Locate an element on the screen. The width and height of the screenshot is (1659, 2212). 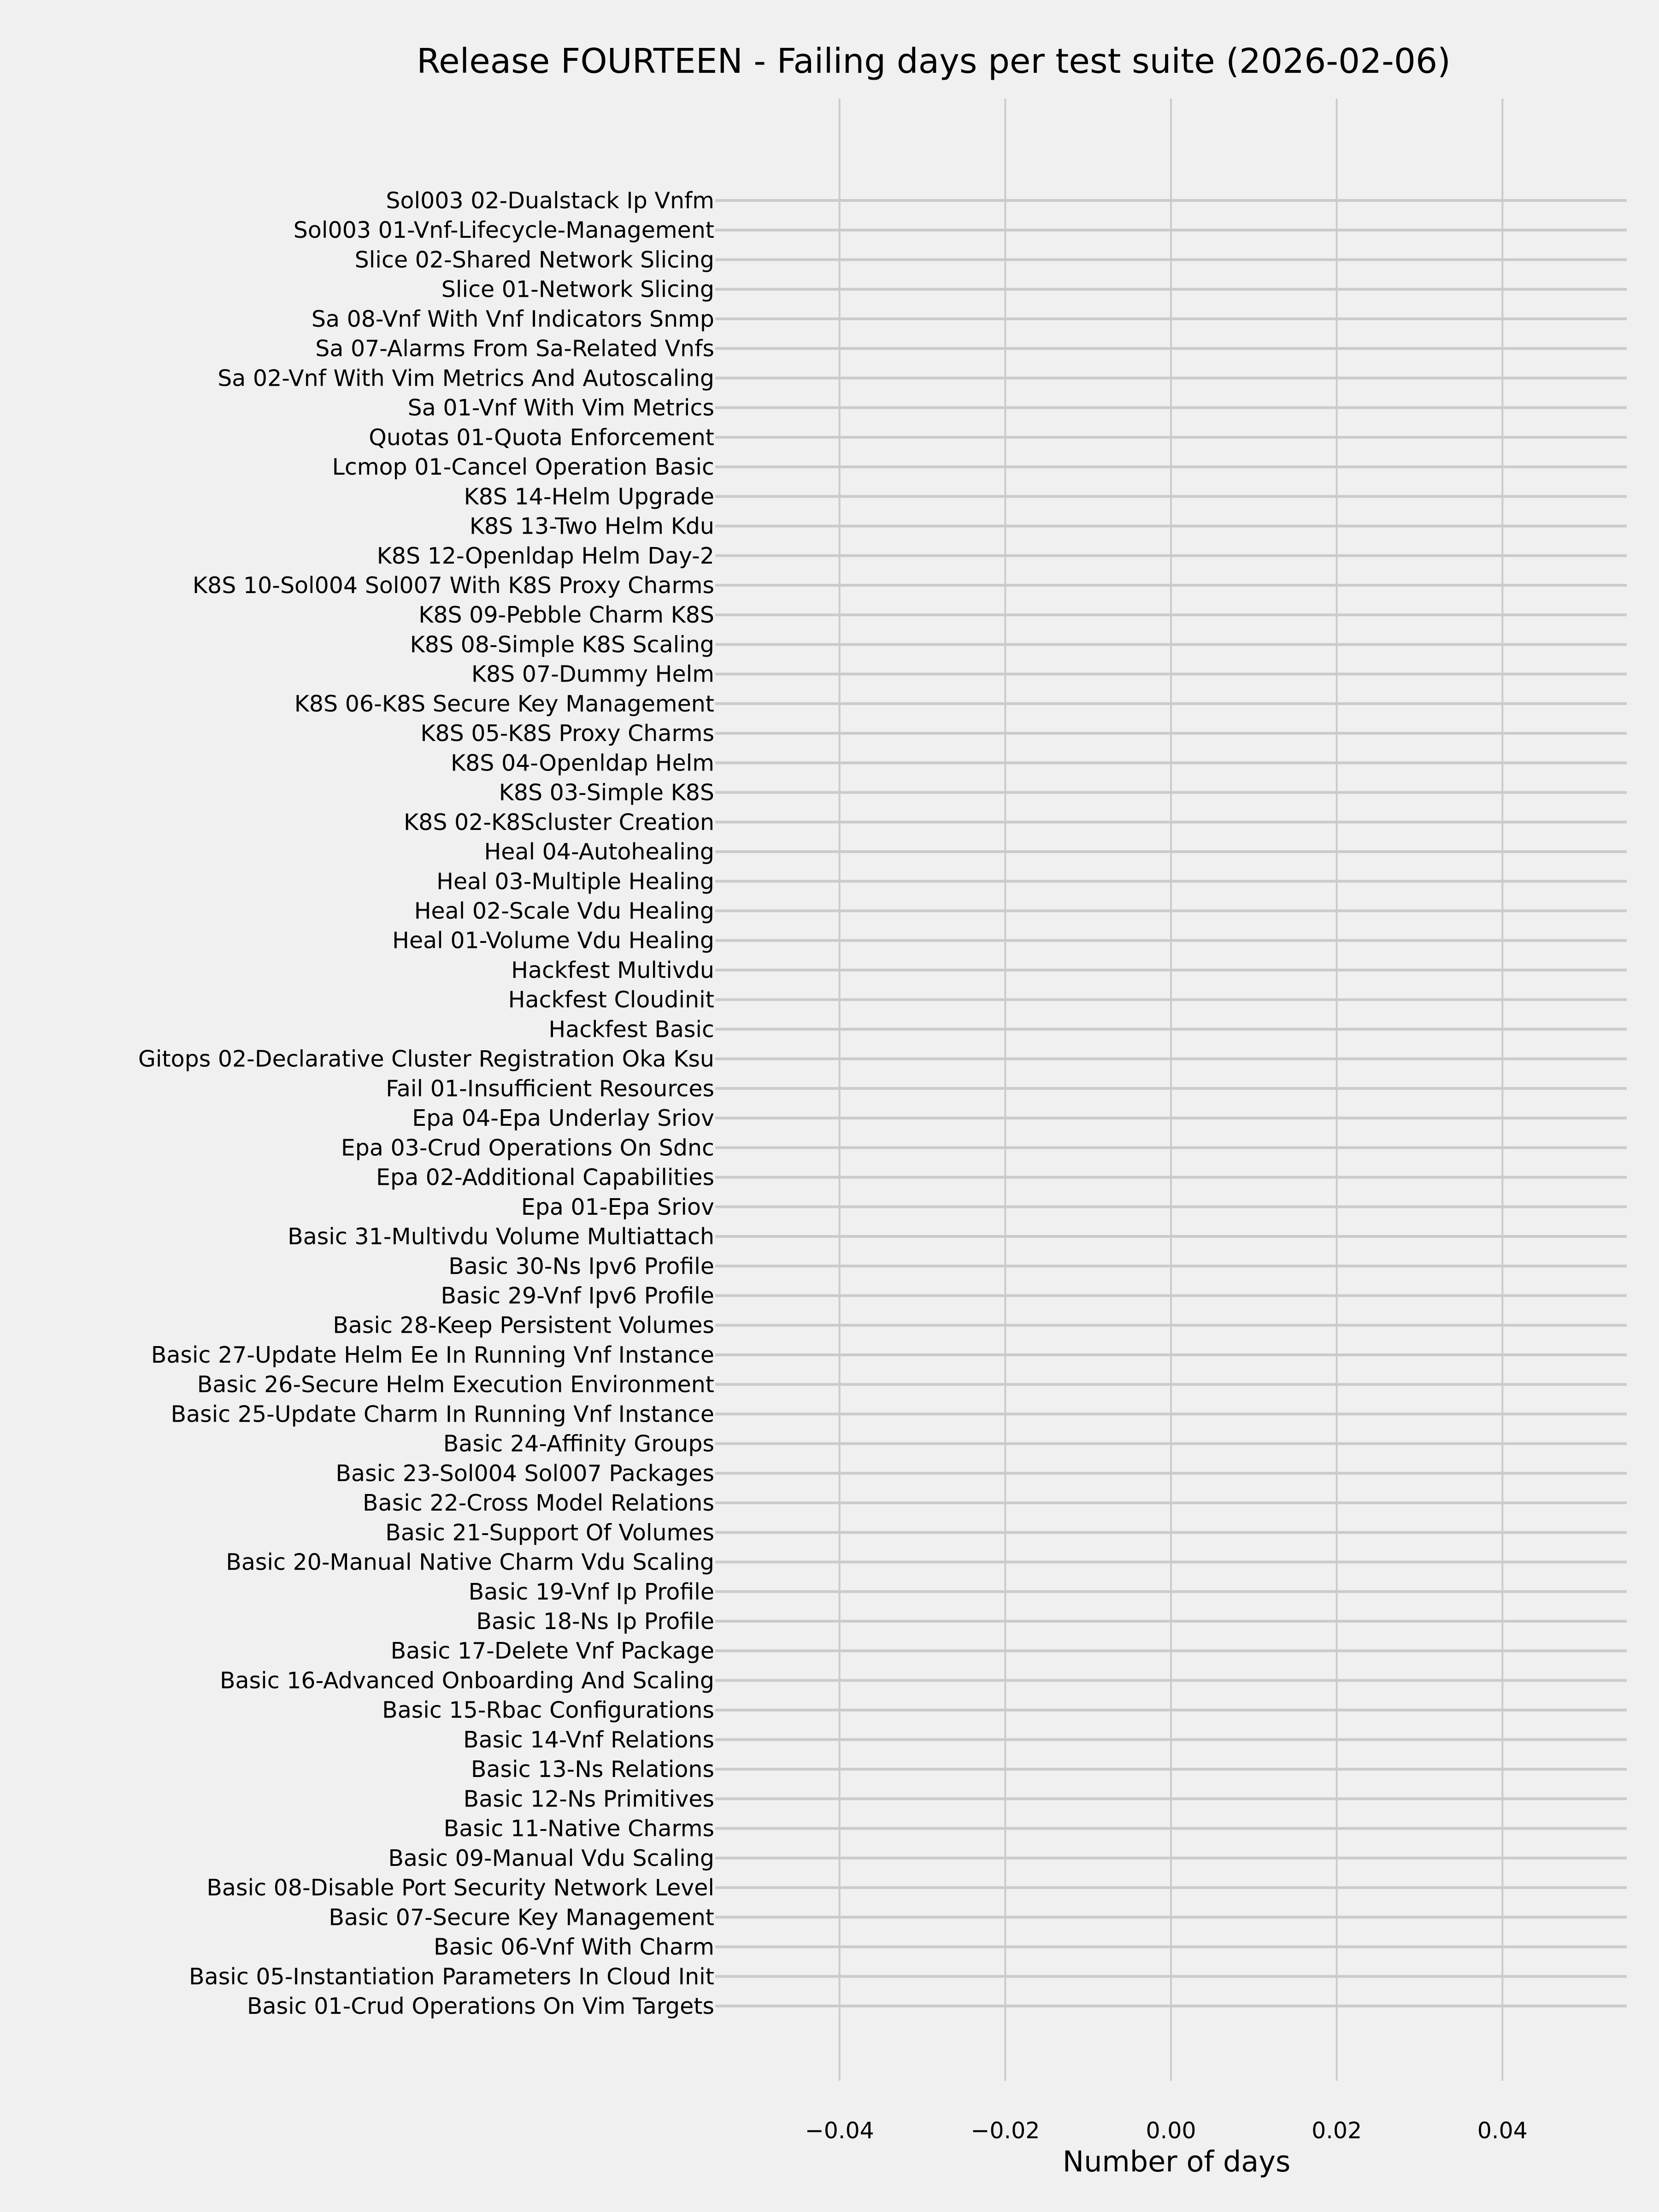
y-tick-label: Hackfest Multivdu is located at coordinates (612, 970).